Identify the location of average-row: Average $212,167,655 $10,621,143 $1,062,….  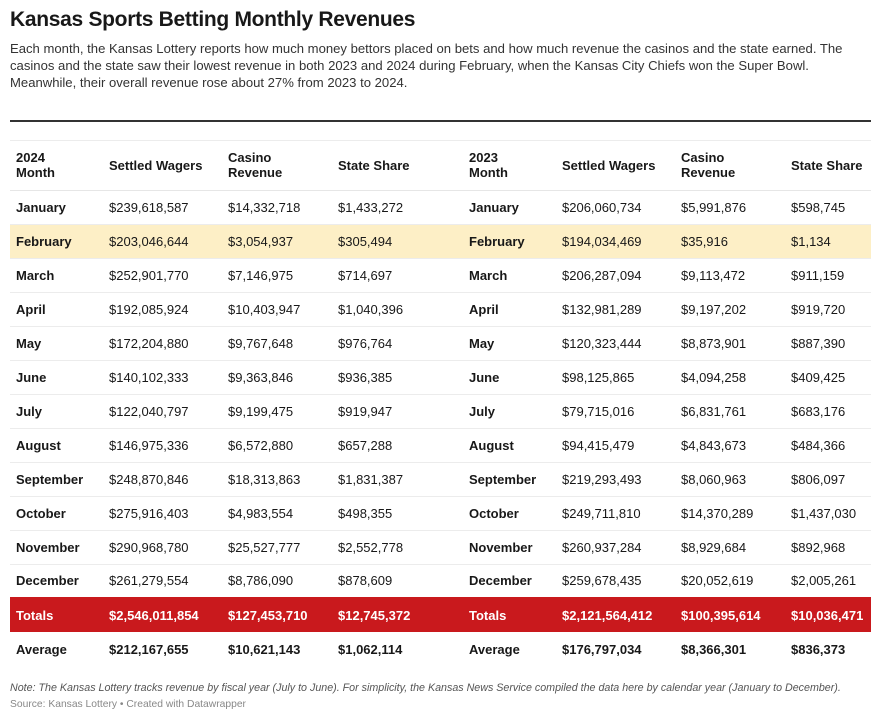
(440, 649).